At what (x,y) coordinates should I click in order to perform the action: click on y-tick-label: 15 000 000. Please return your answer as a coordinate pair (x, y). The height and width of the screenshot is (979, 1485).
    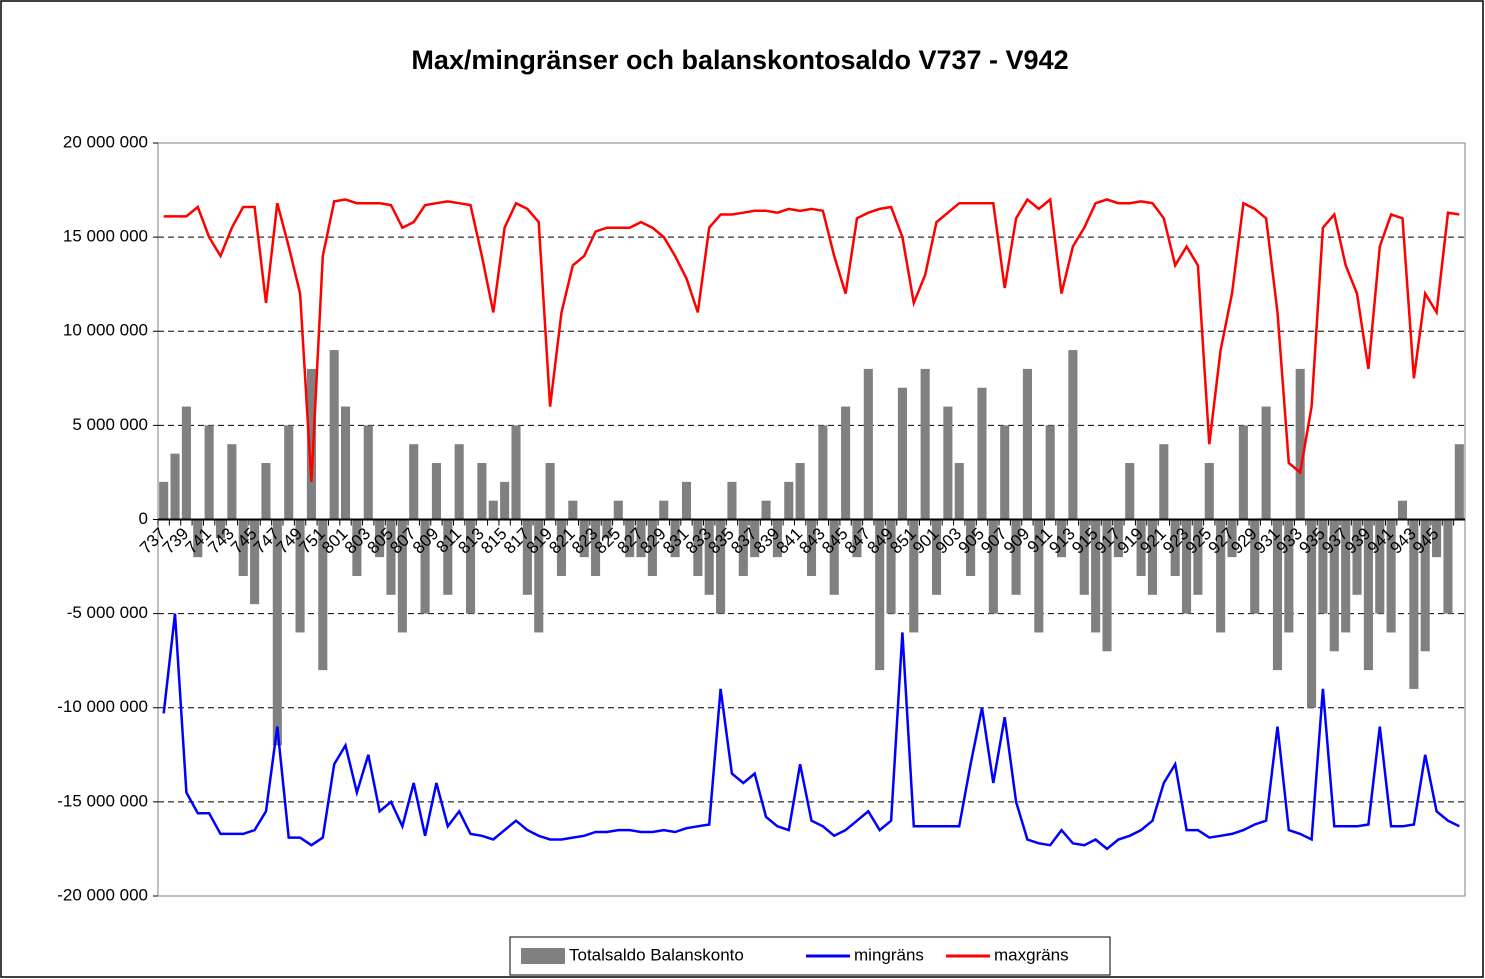
    Looking at the image, I should click on (105, 236).